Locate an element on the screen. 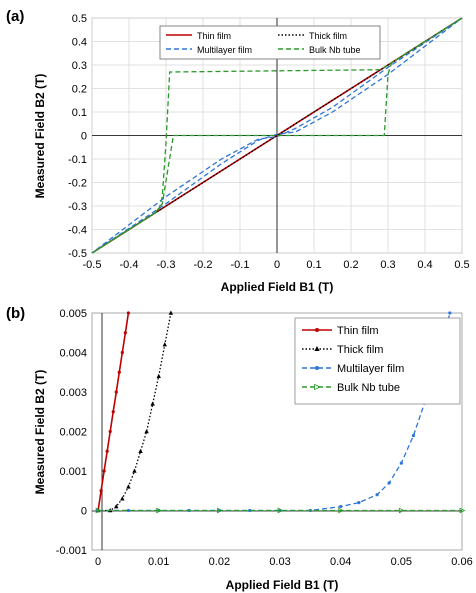 Image resolution: width=476 pixels, height=593 pixels. x-tick-label-b-3: 0.03 is located at coordinates (279, 562).